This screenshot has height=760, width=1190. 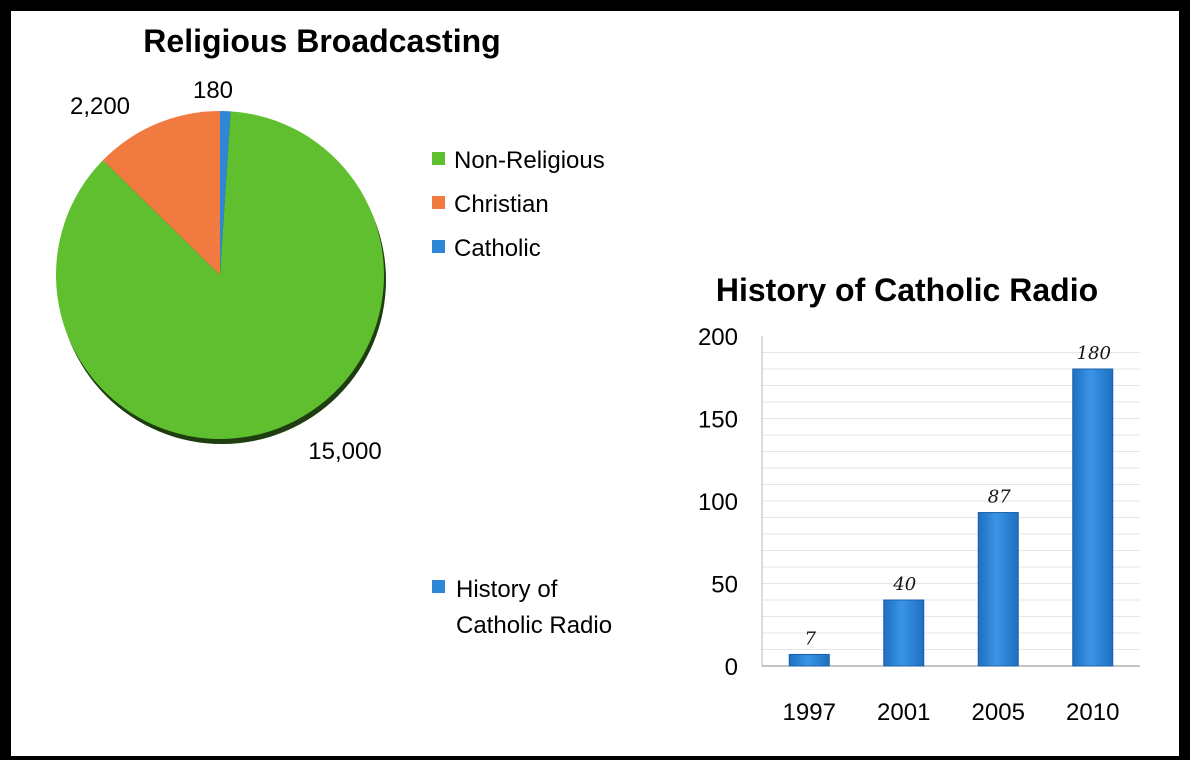 I want to click on pie-slice-non-religious, so click(x=220, y=275).